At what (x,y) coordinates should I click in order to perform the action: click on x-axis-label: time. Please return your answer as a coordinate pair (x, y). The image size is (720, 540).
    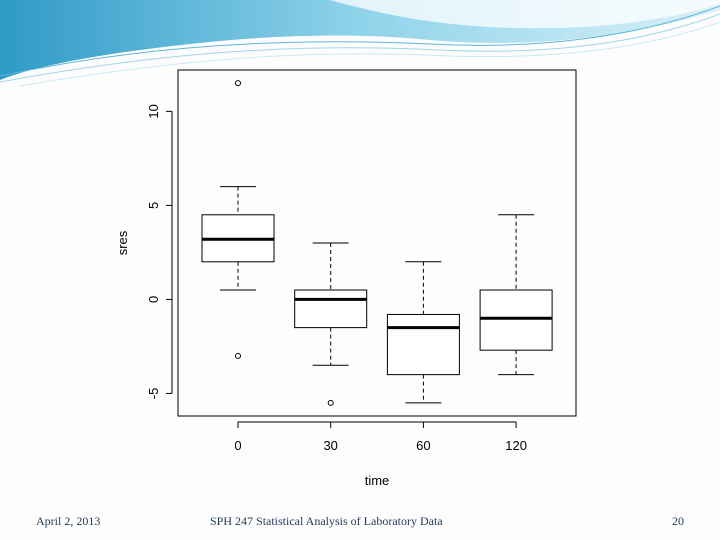
    Looking at the image, I should click on (377, 480).